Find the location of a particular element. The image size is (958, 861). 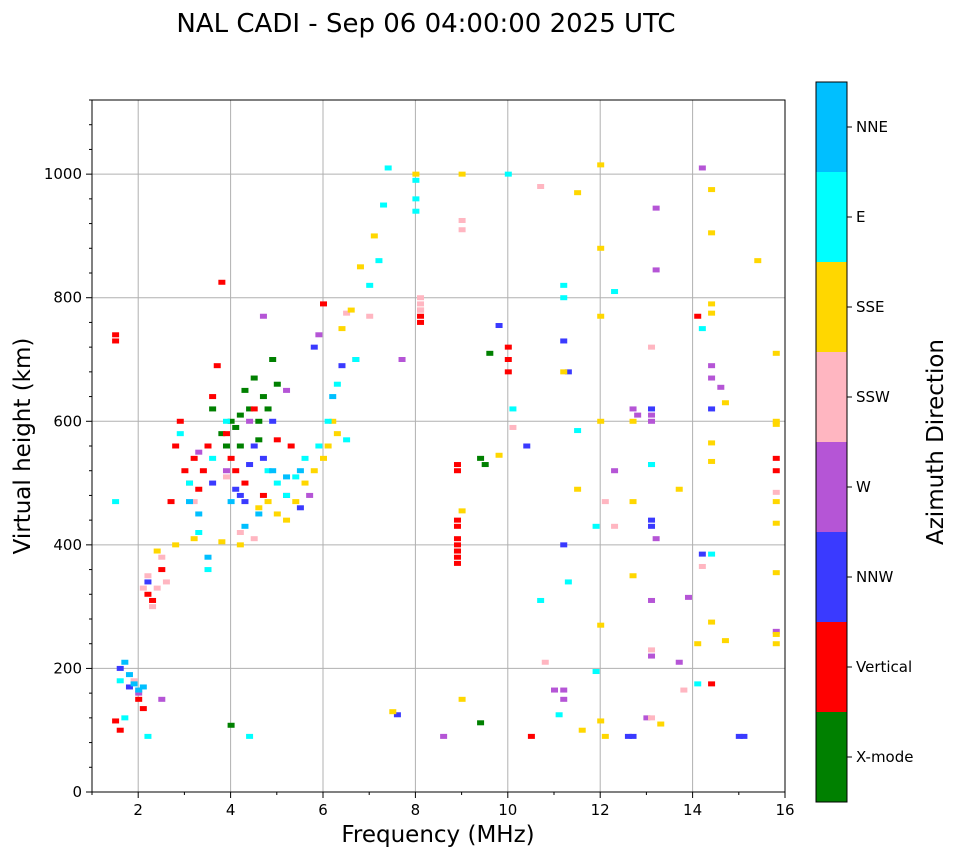

x-tick-label: 4 is located at coordinates (231, 810).